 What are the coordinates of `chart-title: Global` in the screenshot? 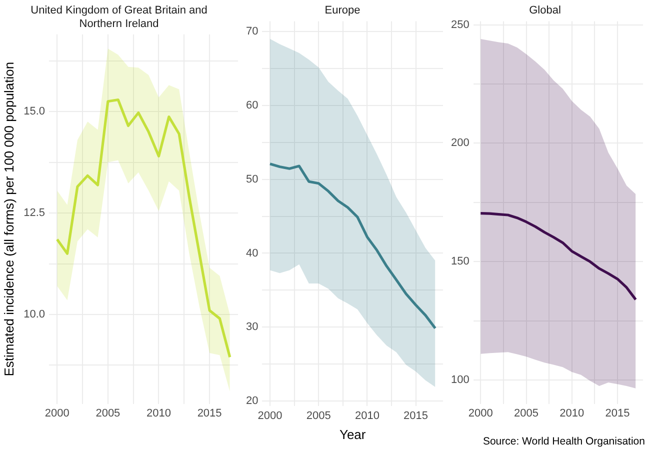 It's located at (545, 10).